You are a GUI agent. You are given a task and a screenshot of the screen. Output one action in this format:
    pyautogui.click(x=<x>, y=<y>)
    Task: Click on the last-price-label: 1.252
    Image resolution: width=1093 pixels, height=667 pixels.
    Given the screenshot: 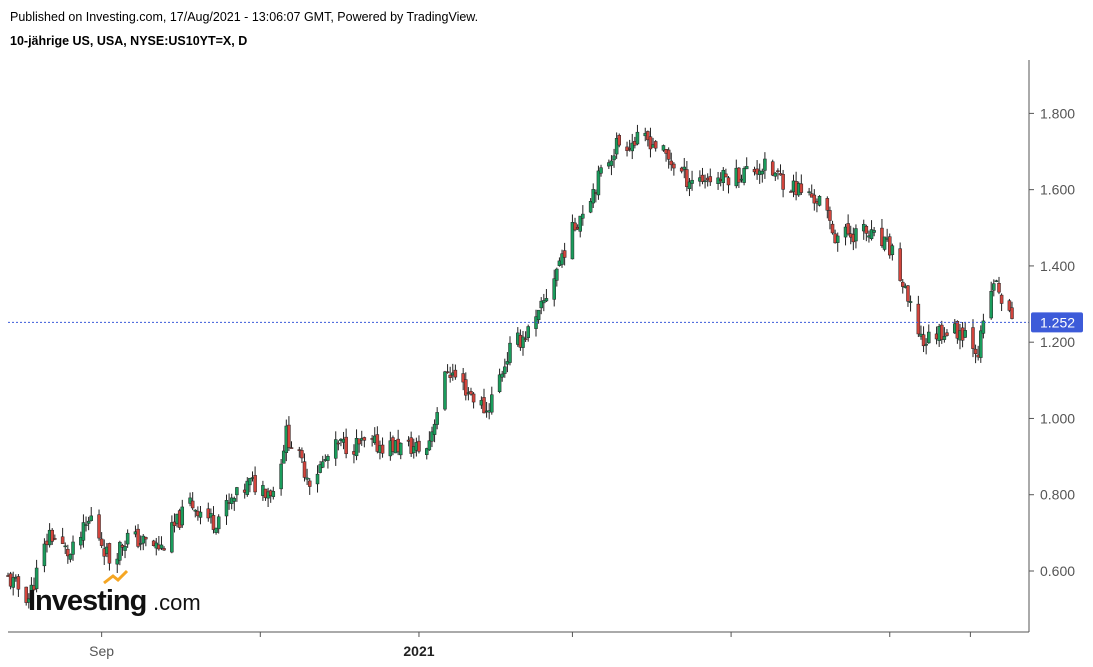 What is the action you would take?
    pyautogui.click(x=1057, y=322)
    